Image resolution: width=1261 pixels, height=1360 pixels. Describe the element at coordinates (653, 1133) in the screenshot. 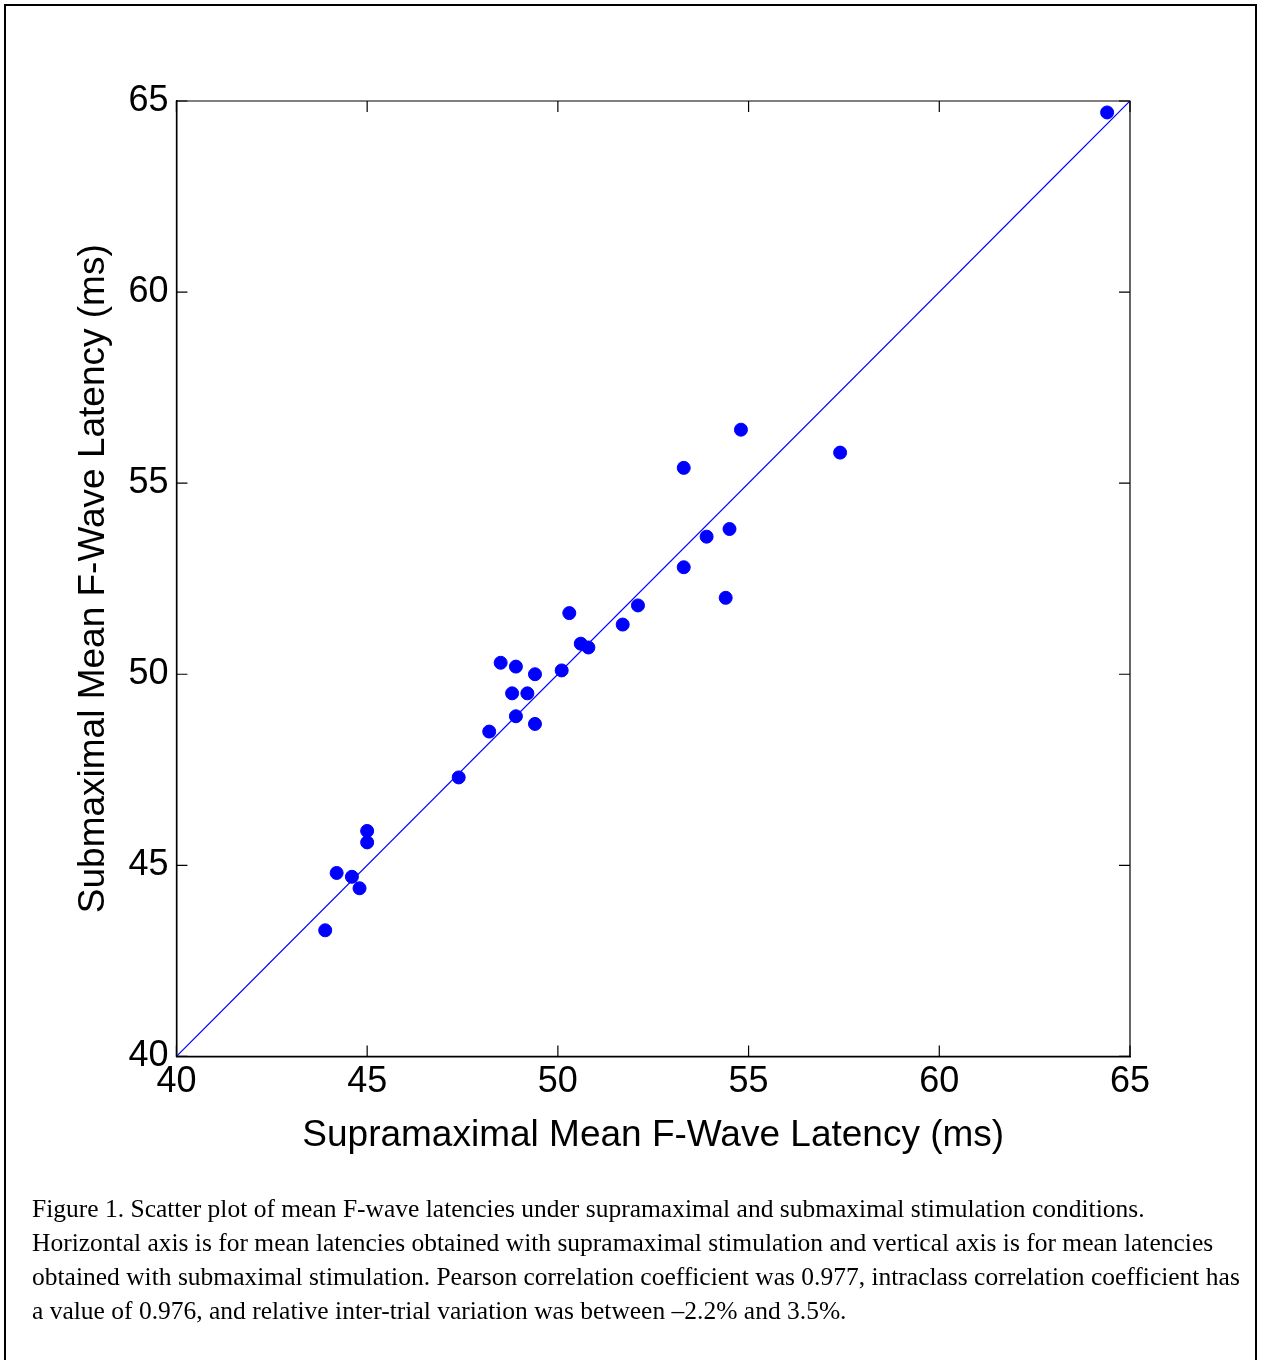

I see `x-axis-title: Supramaximal Mean F-Wave Latency (ms)` at that location.